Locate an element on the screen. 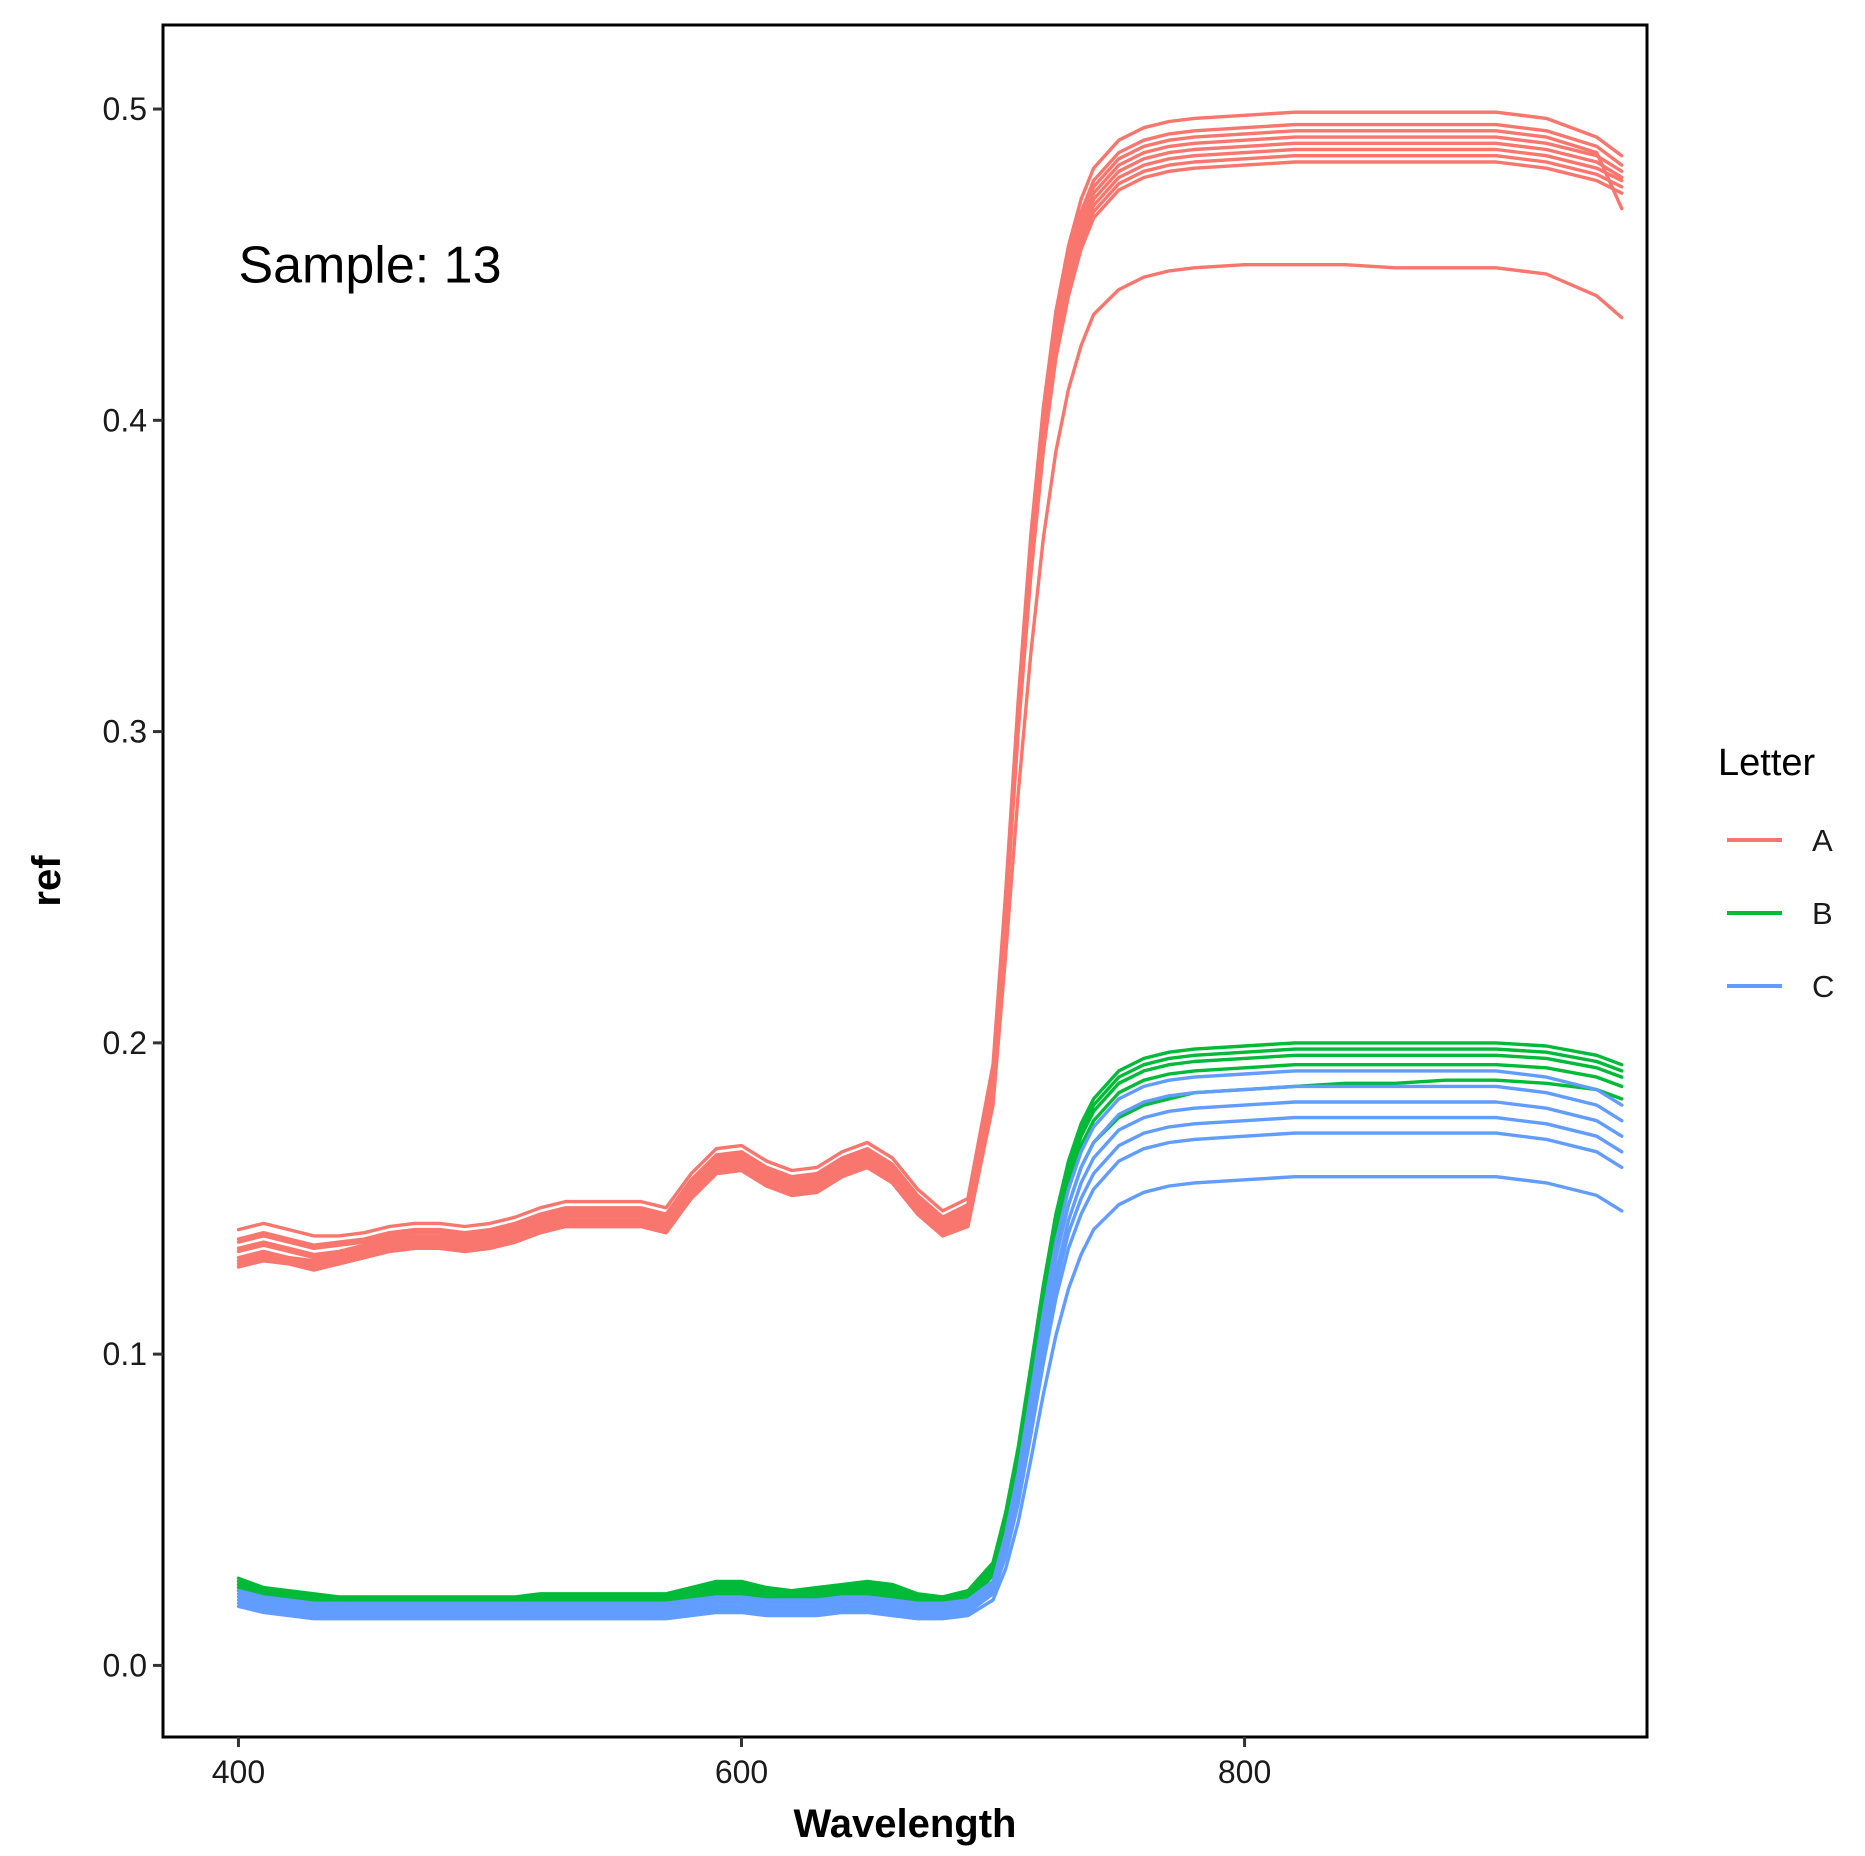  y-tick-label: 0.4 is located at coordinates (125, 420).